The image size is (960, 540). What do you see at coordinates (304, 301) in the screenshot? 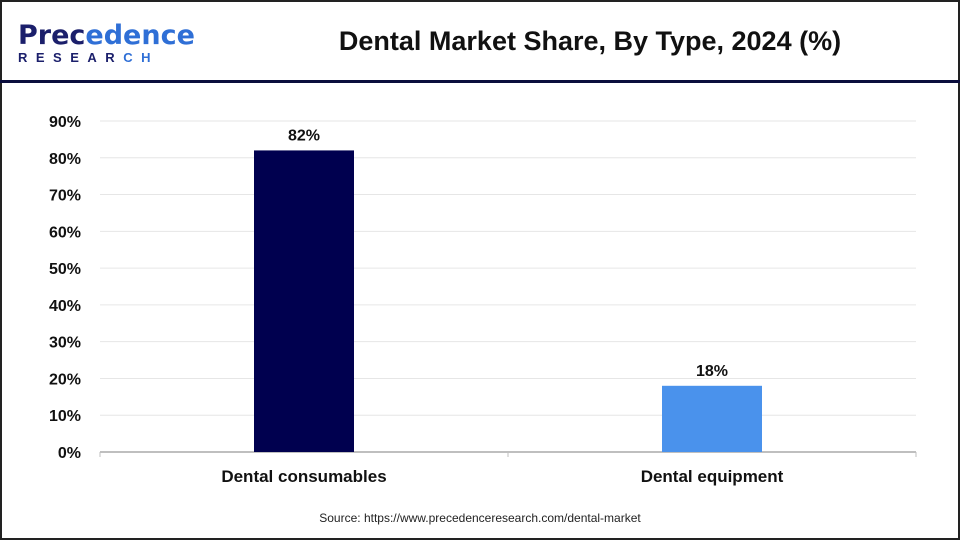
I see `bar-dental-consumables` at bounding box center [304, 301].